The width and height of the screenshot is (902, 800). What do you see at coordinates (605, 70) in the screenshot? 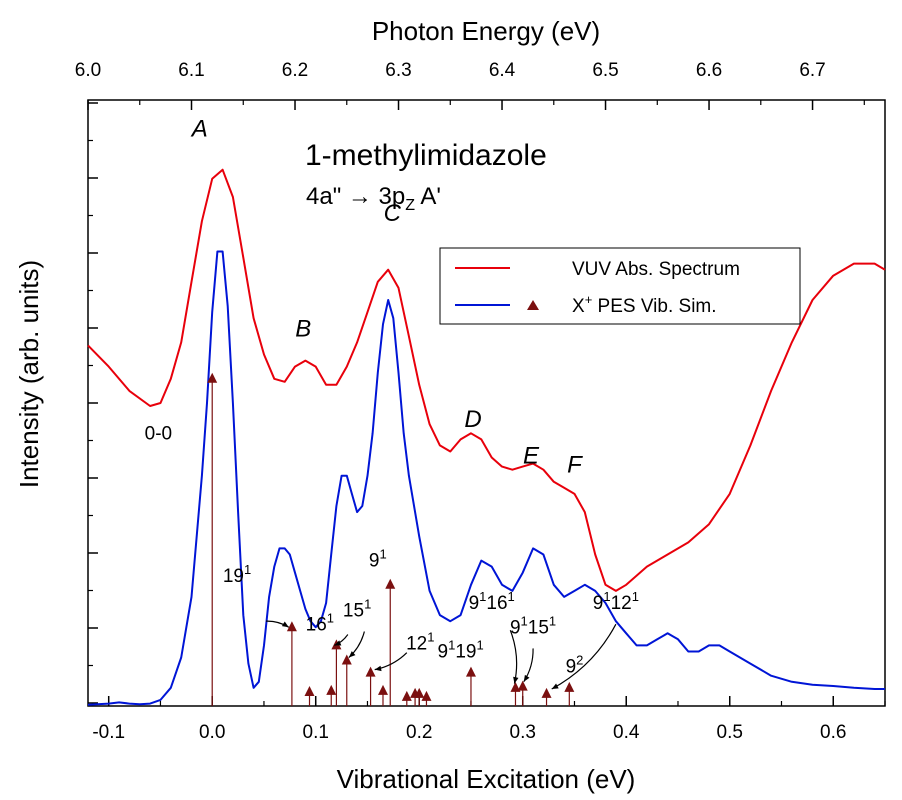
I see `x2-tick-label: 6.5` at bounding box center [605, 70].